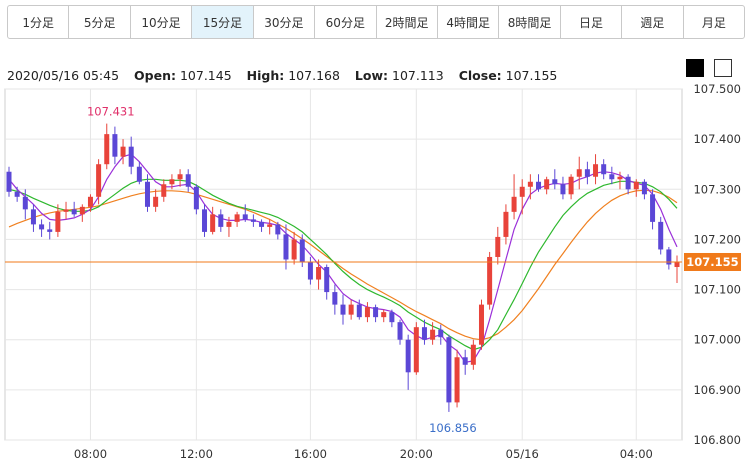  I want to click on black-theme-button, so click(695, 68).